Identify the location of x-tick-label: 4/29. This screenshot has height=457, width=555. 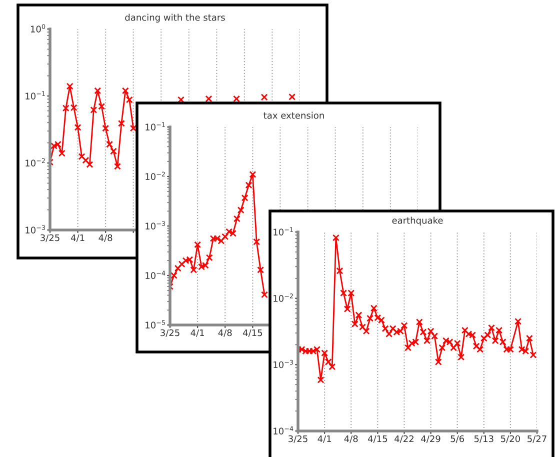
(430, 439).